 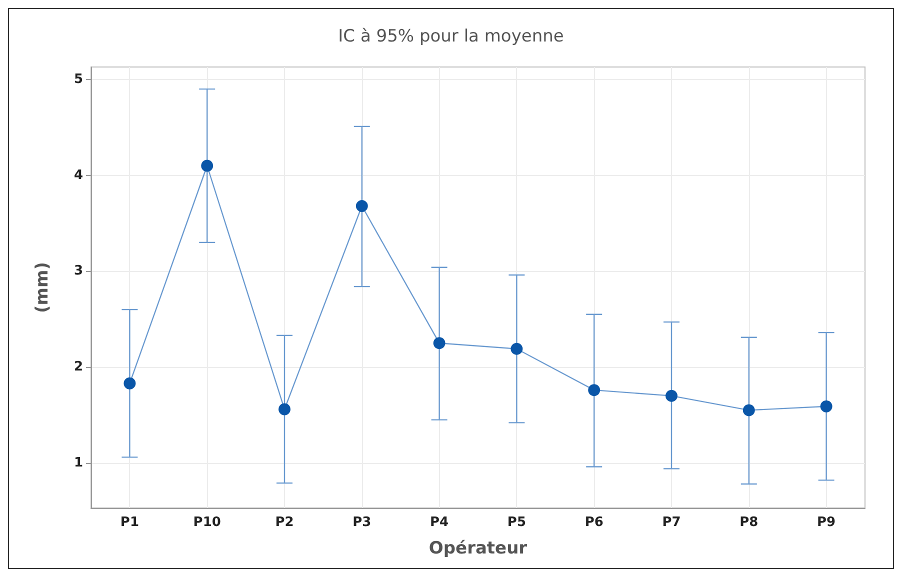 I want to click on x-tick-label: P4, so click(x=439, y=522).